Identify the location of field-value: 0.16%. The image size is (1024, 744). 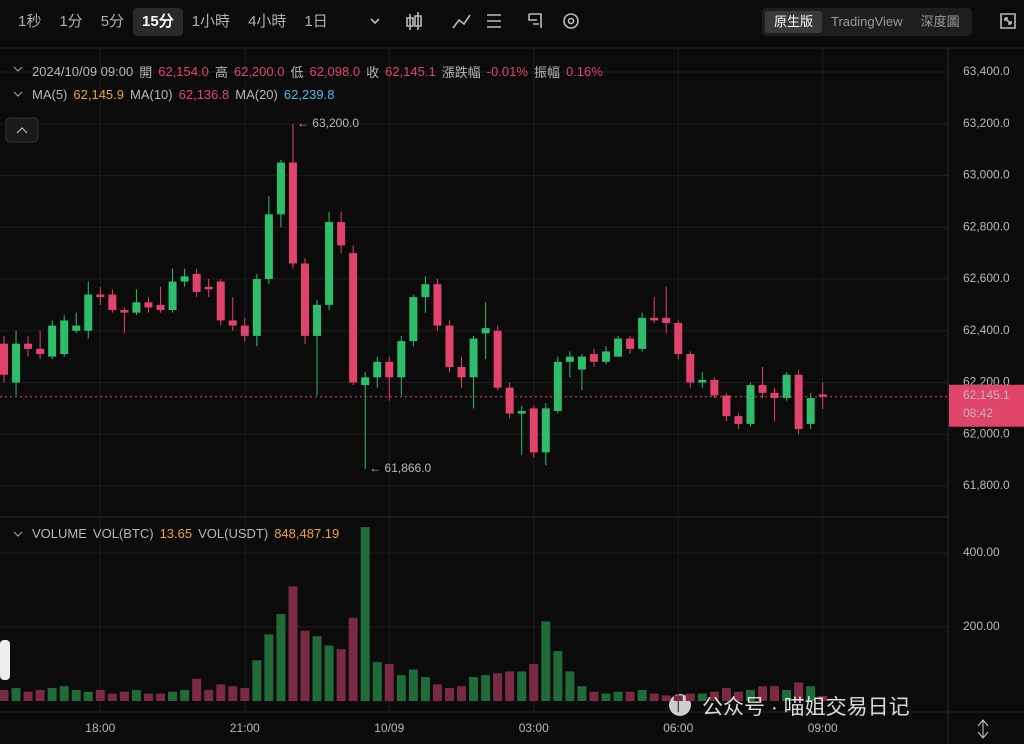
(584, 71).